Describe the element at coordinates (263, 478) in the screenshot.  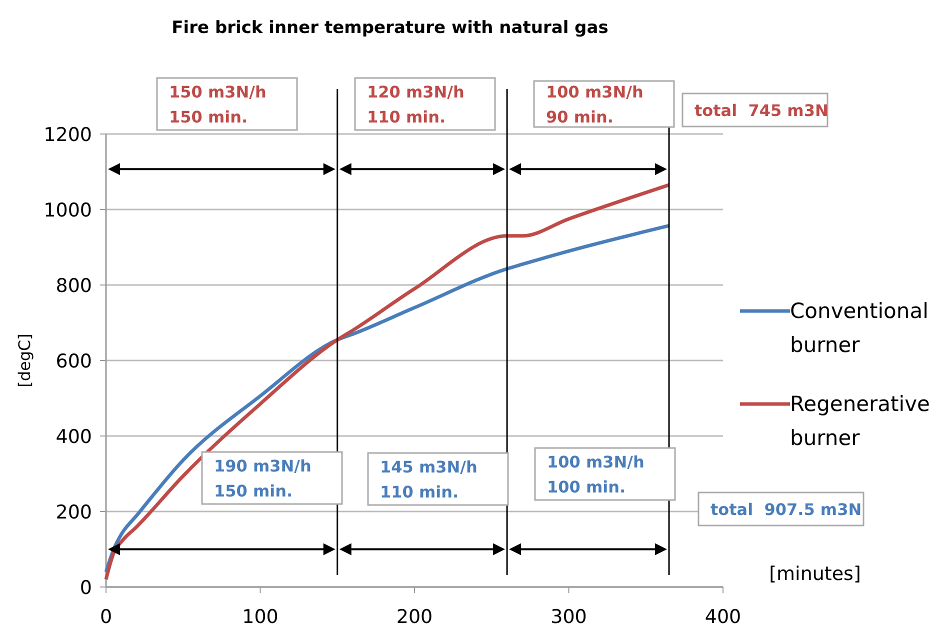
I see `annotation: 190 m3N/h 150 min.` at that location.